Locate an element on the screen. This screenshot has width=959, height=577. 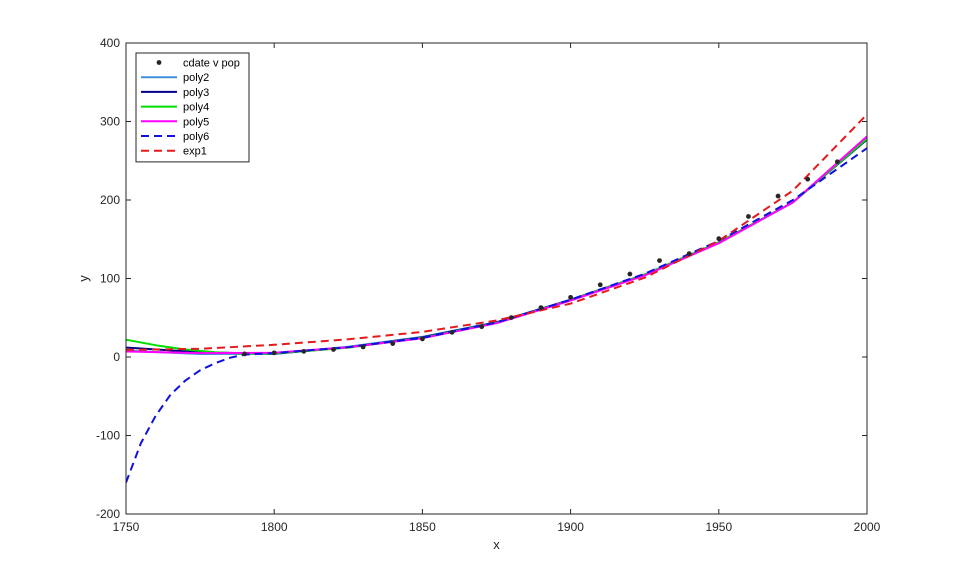
legend-label: poly4 is located at coordinates (196, 108).